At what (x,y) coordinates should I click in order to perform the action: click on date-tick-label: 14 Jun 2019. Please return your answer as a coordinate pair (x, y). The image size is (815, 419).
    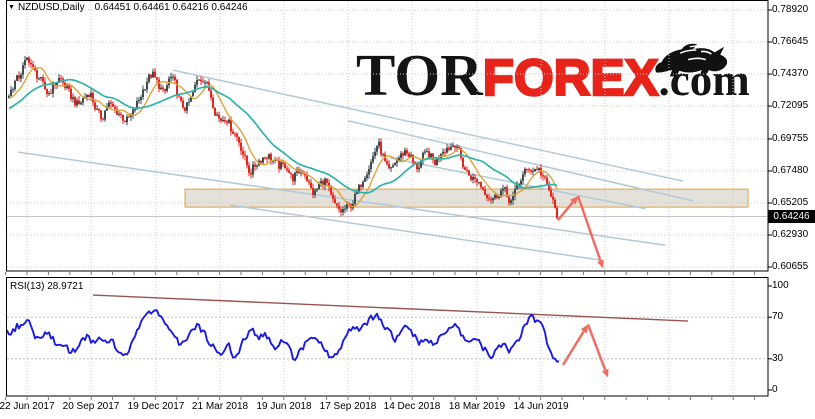
    Looking at the image, I should click on (541, 406).